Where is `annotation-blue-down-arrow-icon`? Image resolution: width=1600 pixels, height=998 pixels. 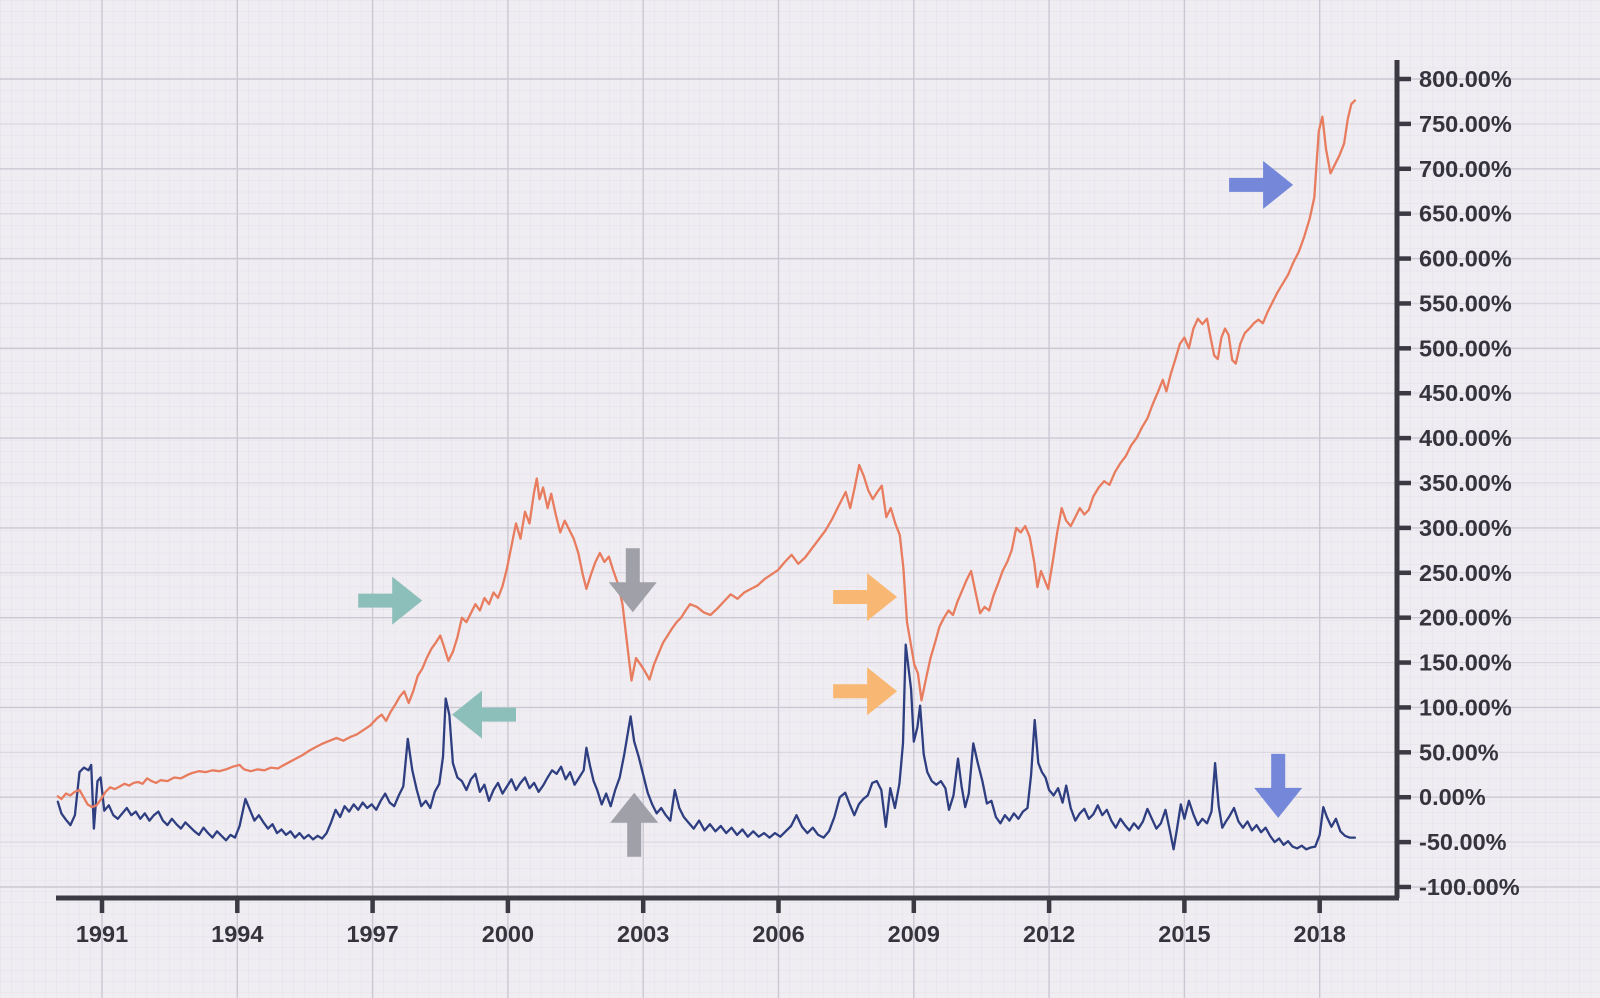 annotation-blue-down-arrow-icon is located at coordinates (1278, 785).